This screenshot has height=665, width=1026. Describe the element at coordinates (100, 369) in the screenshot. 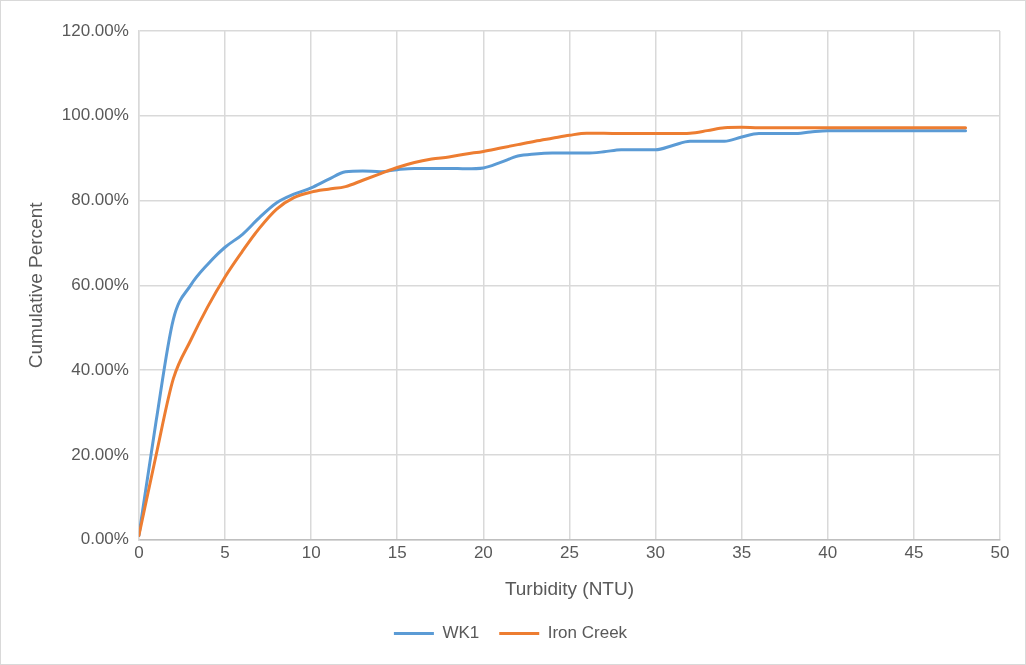

I see `y-tick-label: 40.00%` at that location.